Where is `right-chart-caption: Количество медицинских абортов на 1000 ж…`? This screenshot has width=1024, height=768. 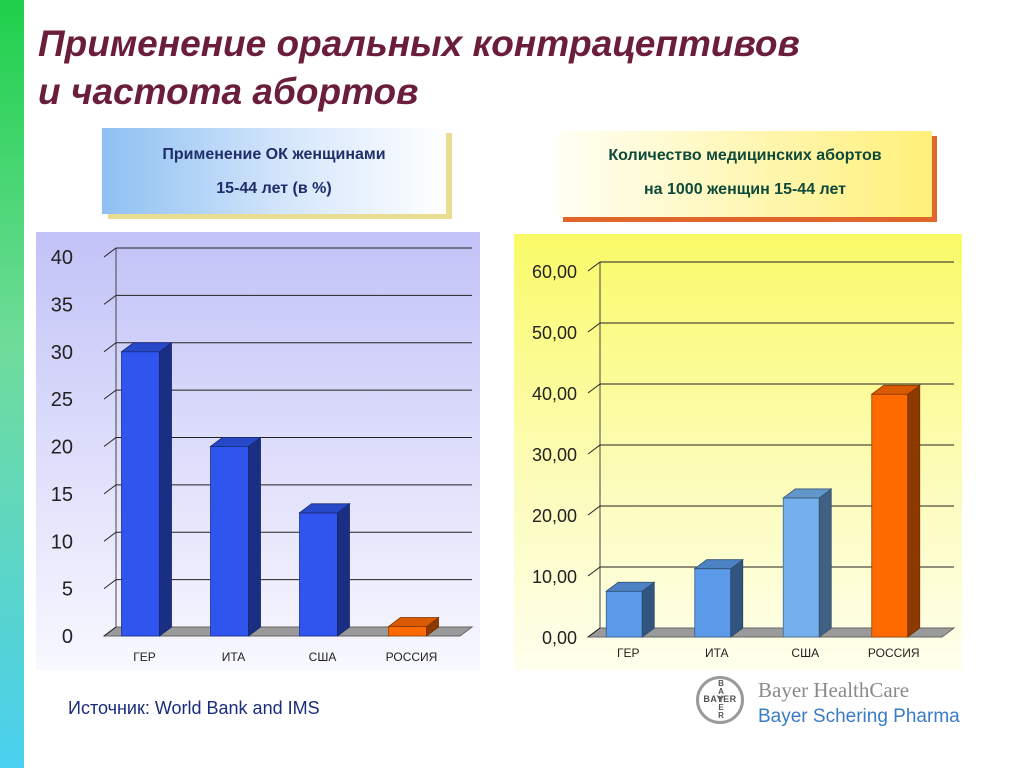 right-chart-caption: Количество медицинских абортов на 1000 ж… is located at coordinates (745, 174).